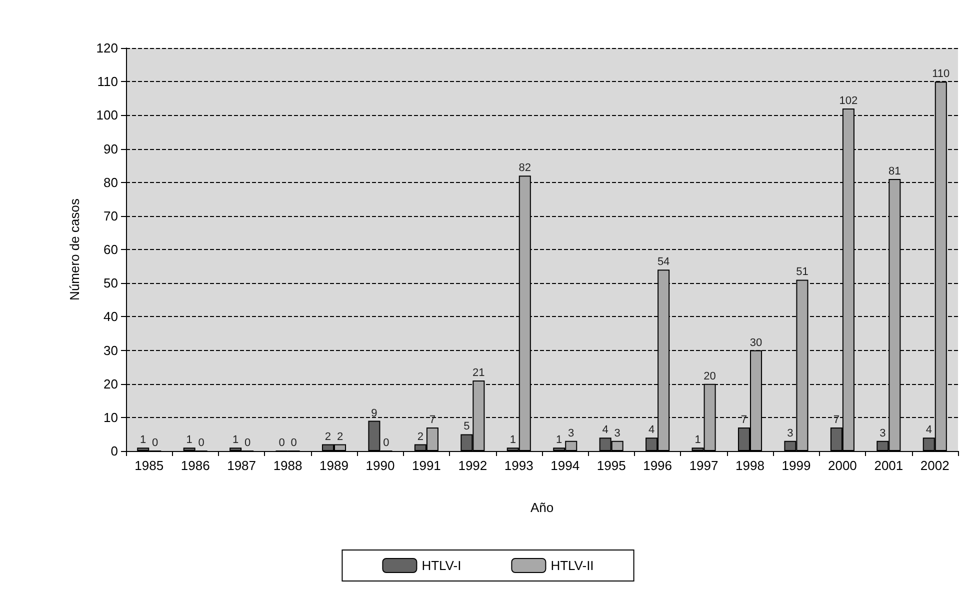 This screenshot has height=605, width=980. Describe the element at coordinates (287, 465) in the screenshot. I see `x-tick-label: 1988` at that location.